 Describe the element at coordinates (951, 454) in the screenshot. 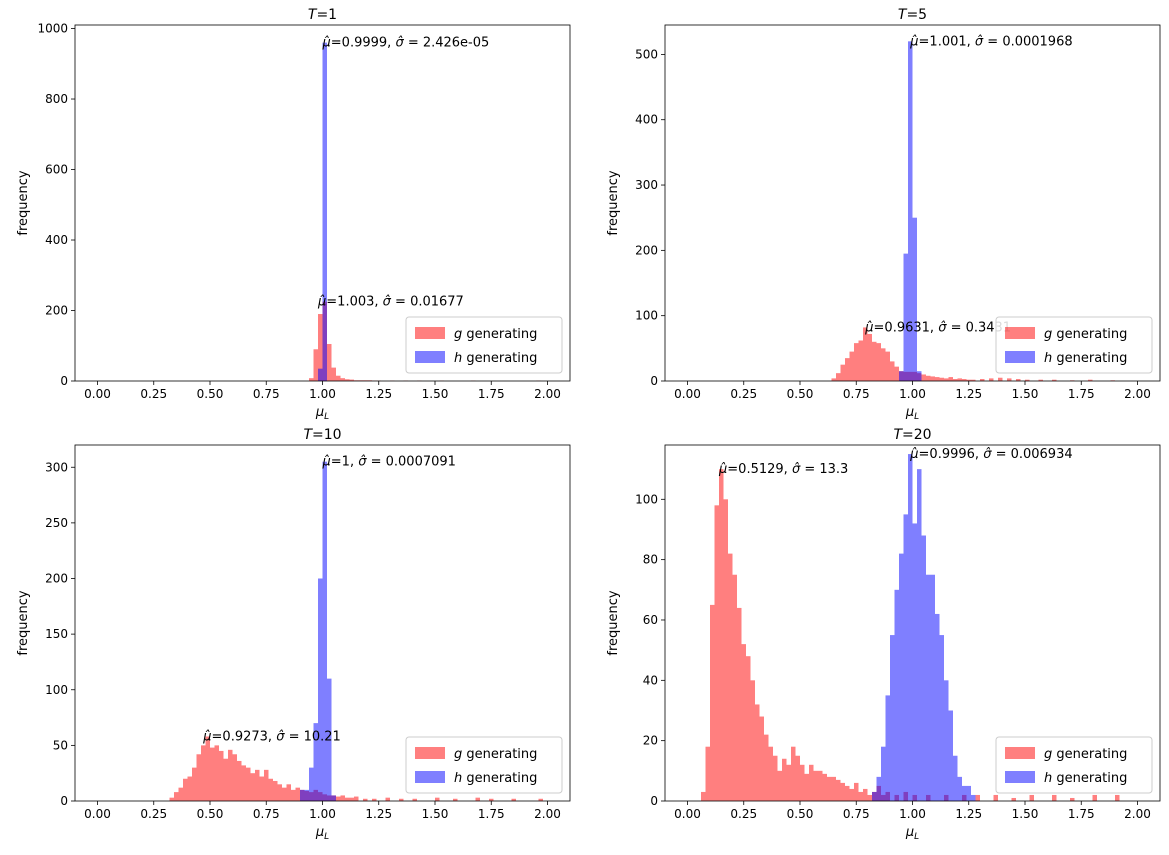

I see `annotation-mu-value: =0.9996,` at that location.